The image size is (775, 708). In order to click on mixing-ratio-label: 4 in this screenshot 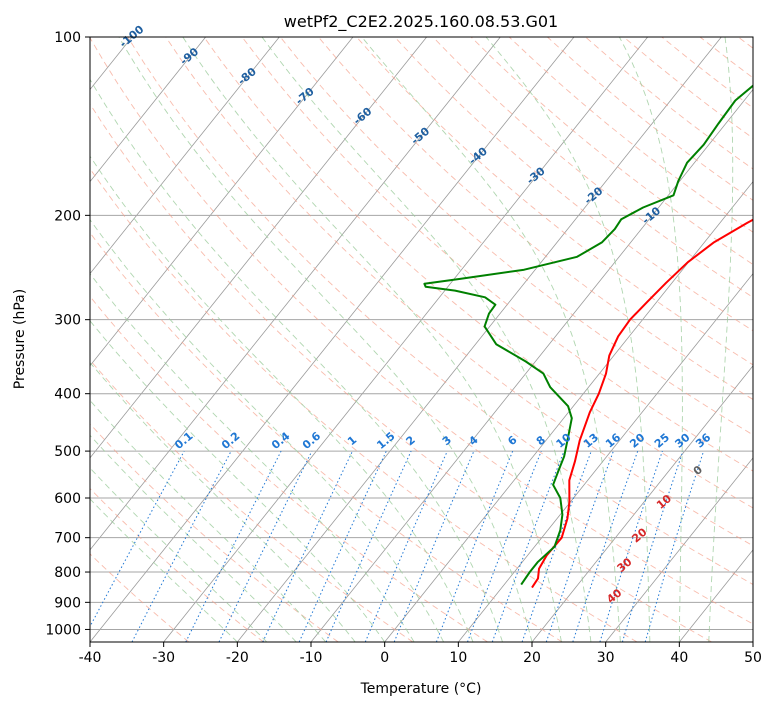, I will do `click(473, 440)`.